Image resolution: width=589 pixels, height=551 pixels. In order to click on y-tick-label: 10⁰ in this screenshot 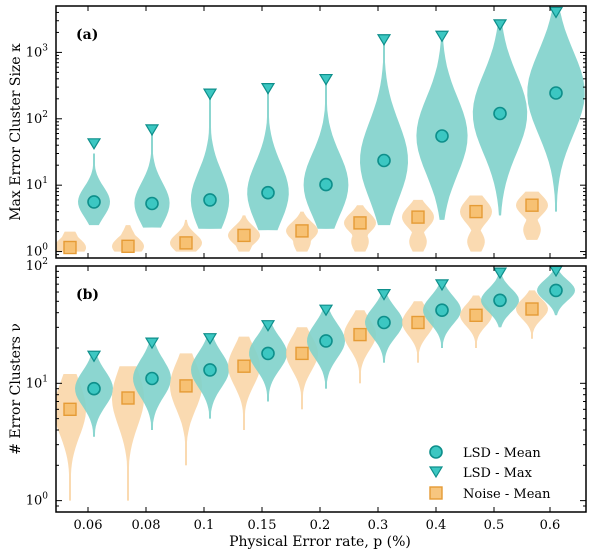, I will do `click(37, 251)`.